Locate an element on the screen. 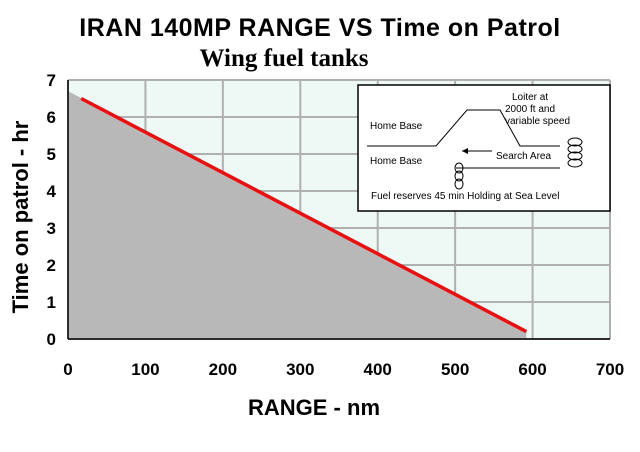  y-tick-label: 6 is located at coordinates (51, 117).